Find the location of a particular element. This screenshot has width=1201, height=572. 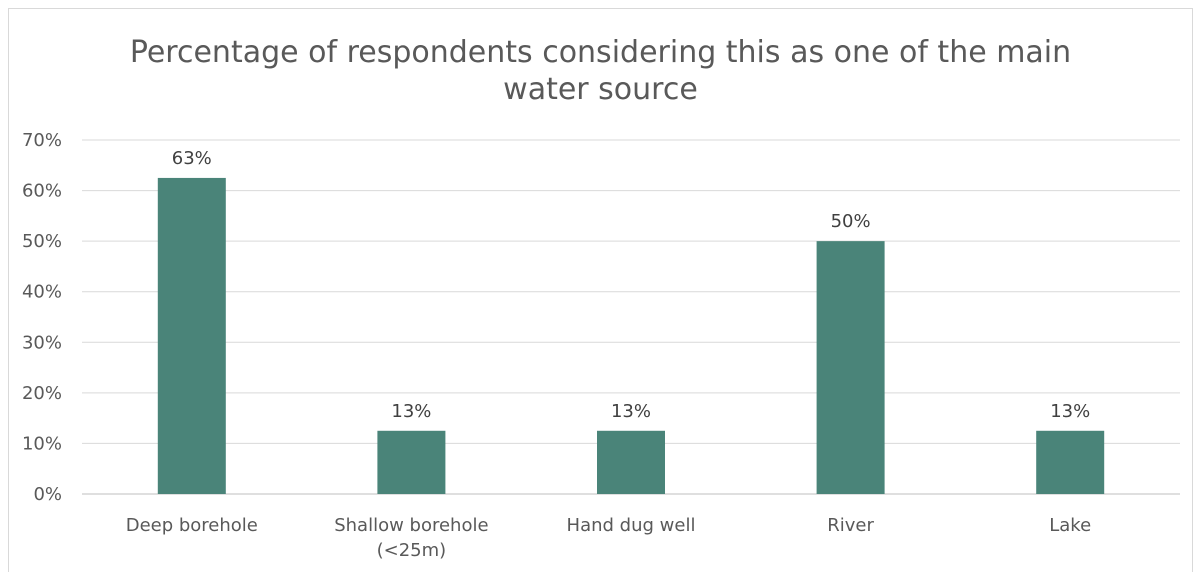

data-label: 63% is located at coordinates (192, 158).